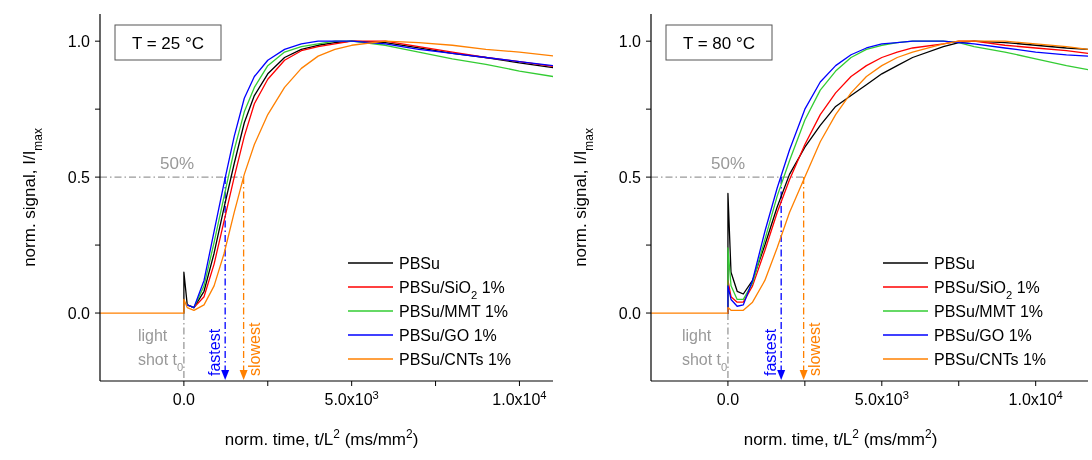 The height and width of the screenshot is (460, 1092). I want to click on annotation: T = 80 °C, so click(719, 43).